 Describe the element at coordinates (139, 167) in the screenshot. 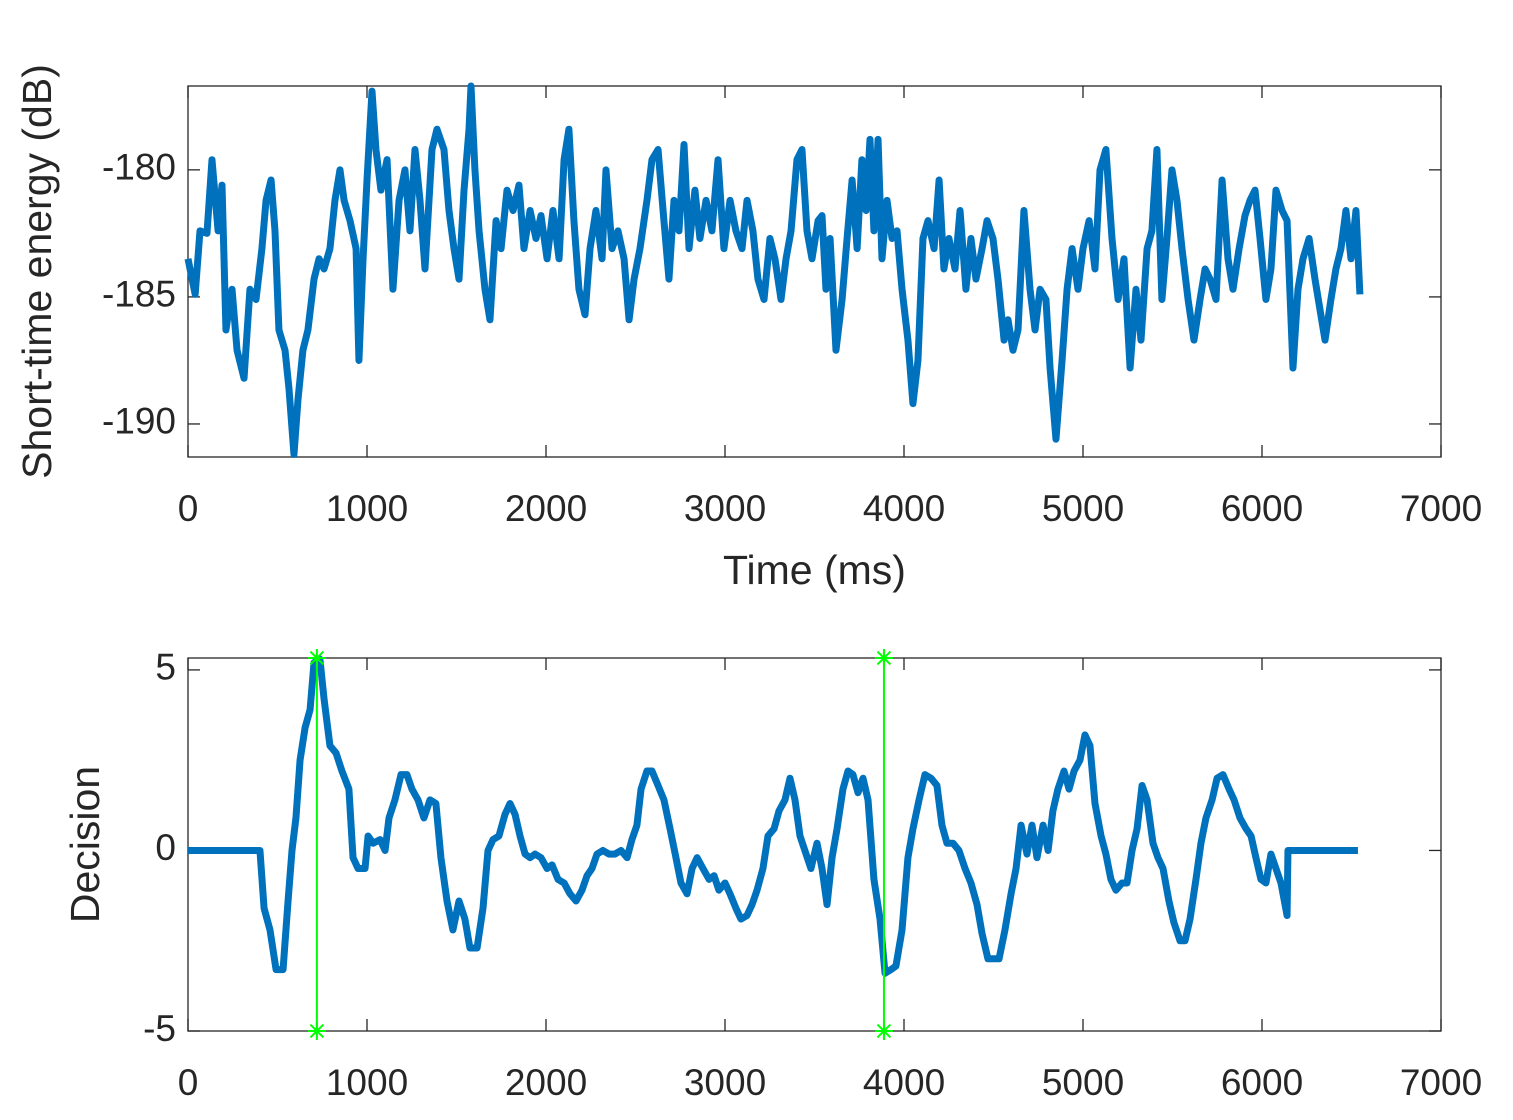

I see `y-tick-label: -180` at that location.